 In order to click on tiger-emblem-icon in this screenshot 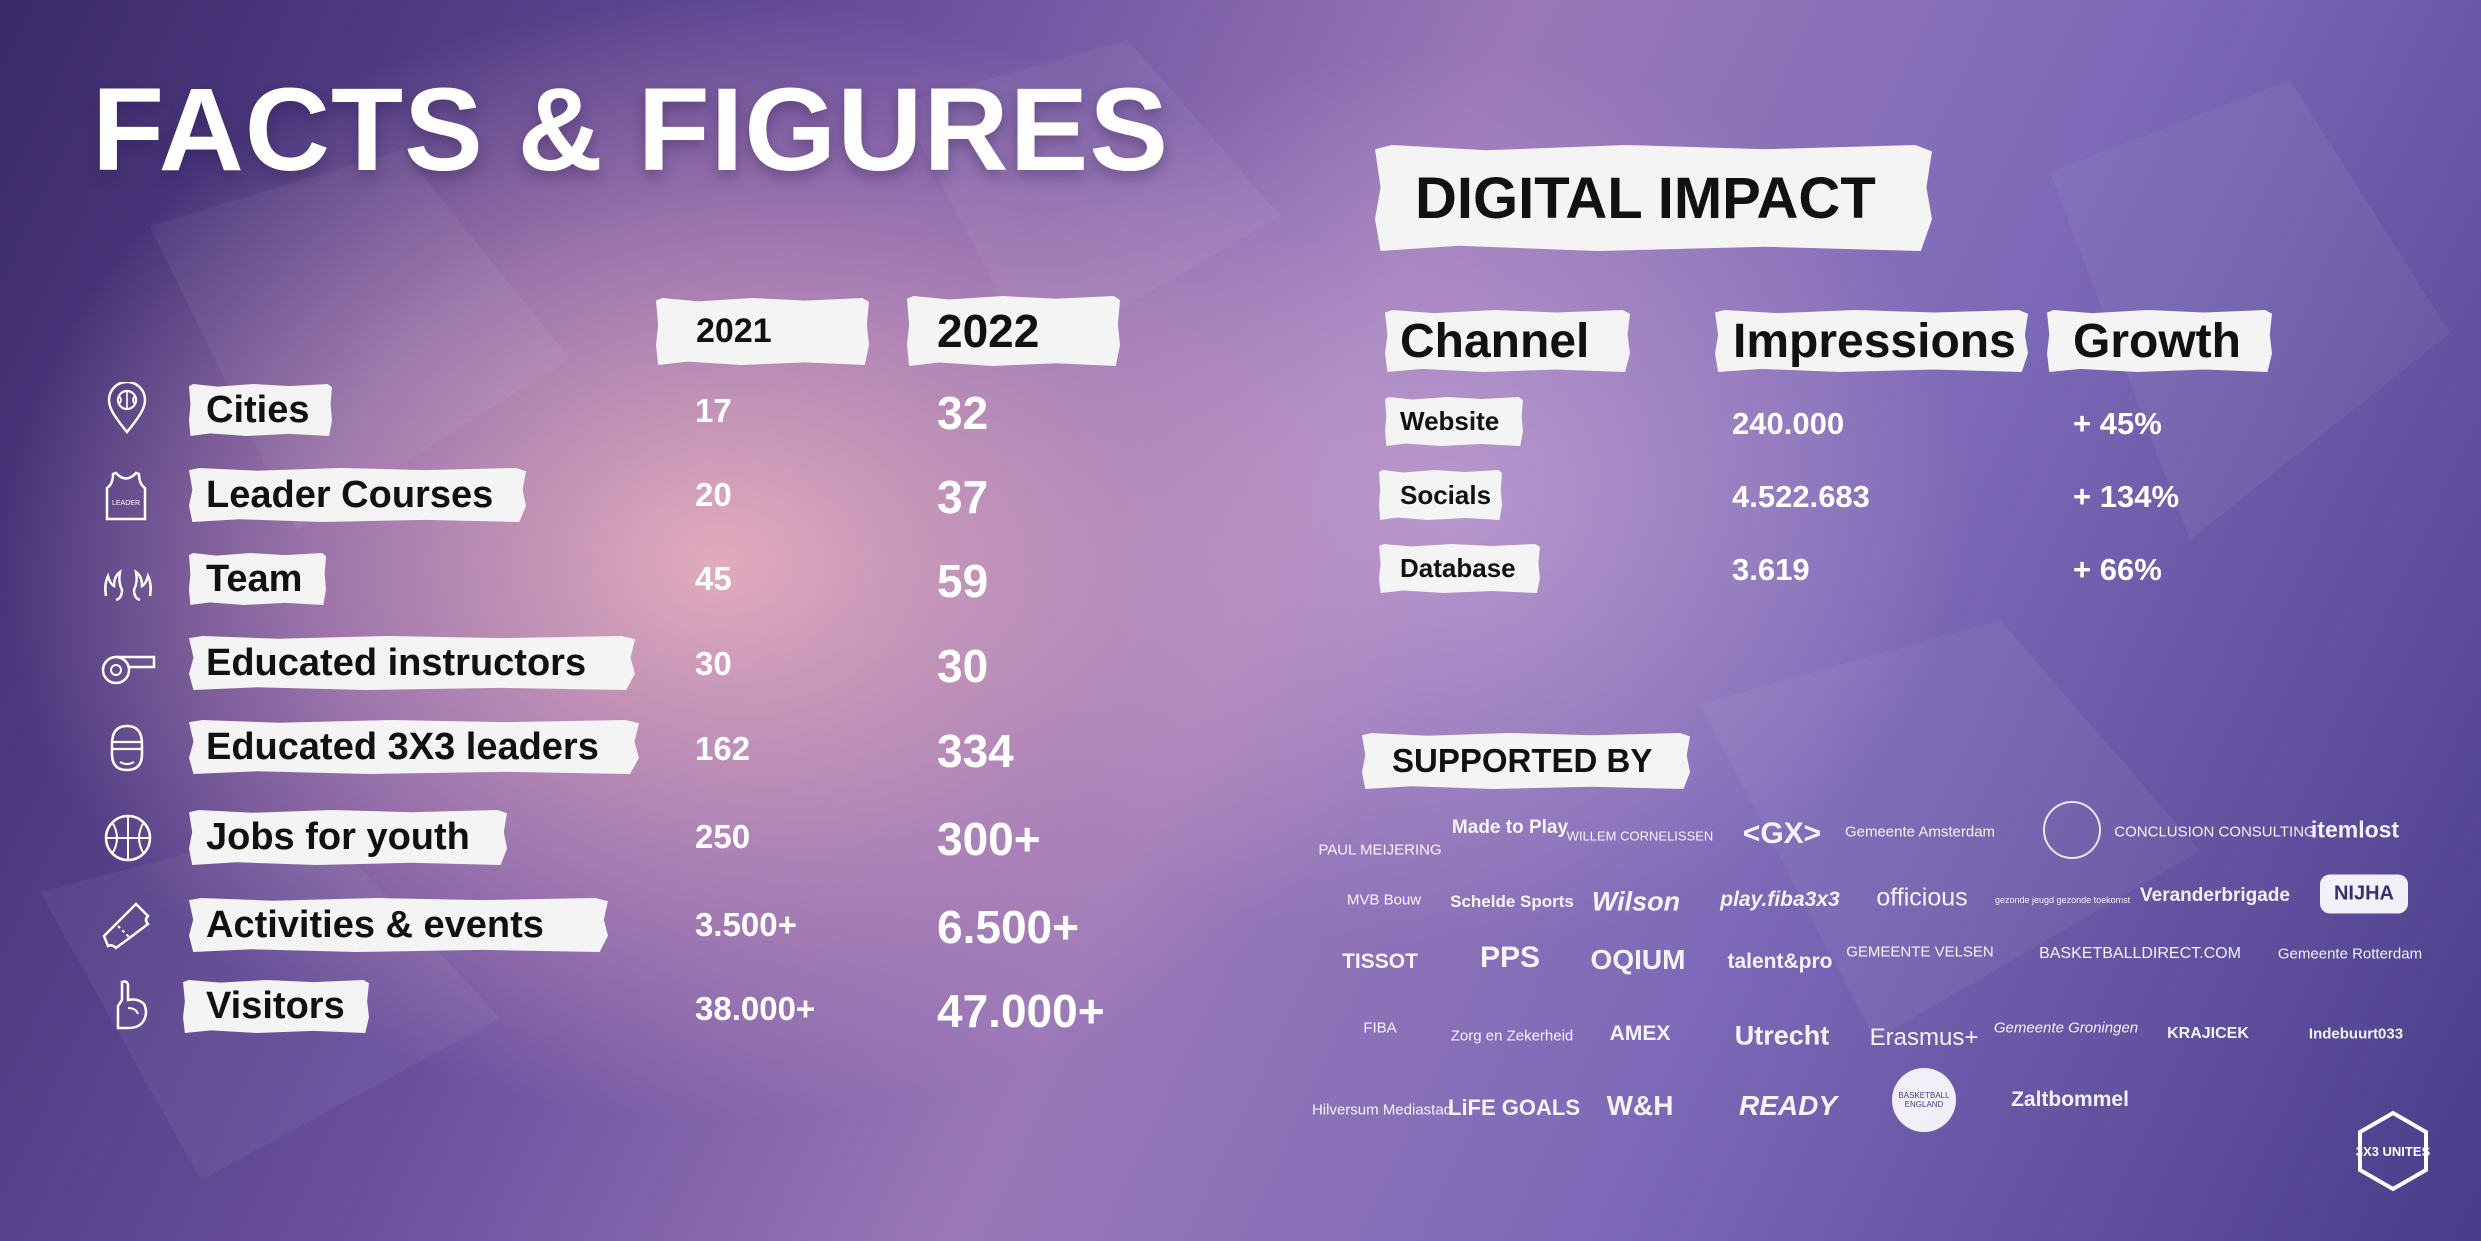, I will do `click(2072, 830)`.